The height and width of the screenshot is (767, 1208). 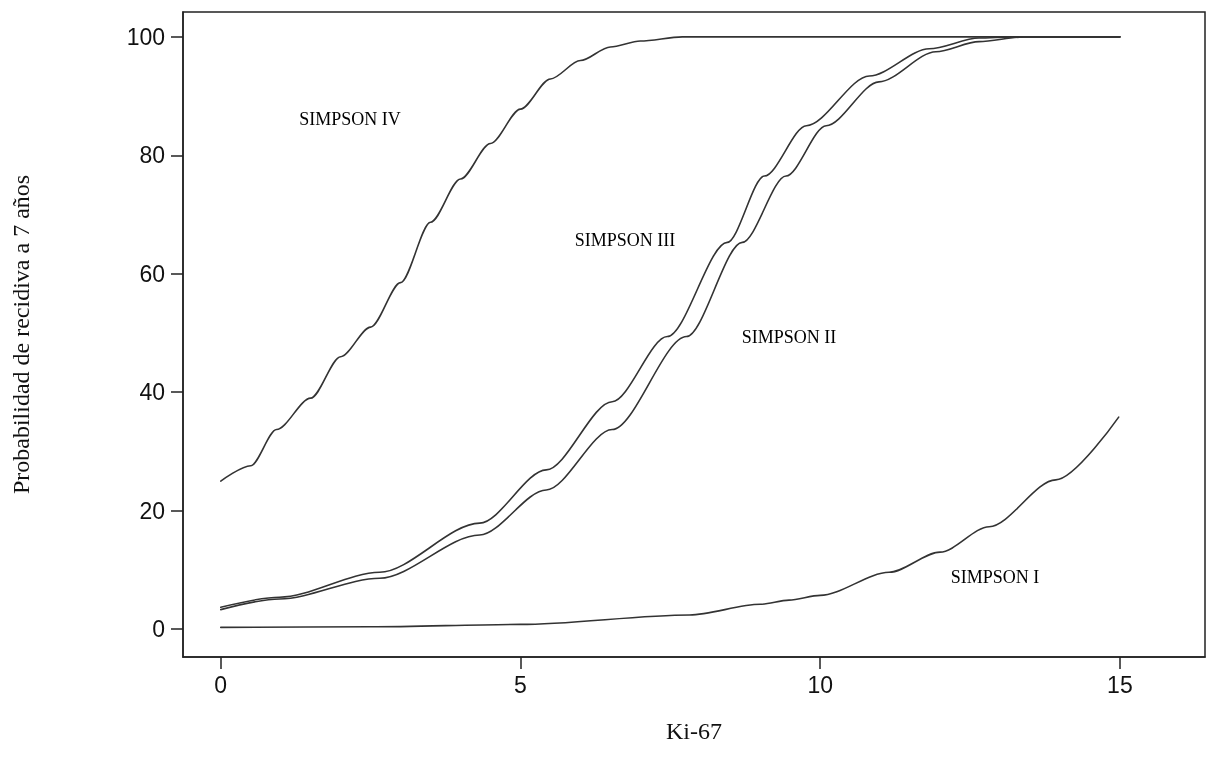 What do you see at coordinates (520, 684) in the screenshot?
I see `x-tick-label: 5` at bounding box center [520, 684].